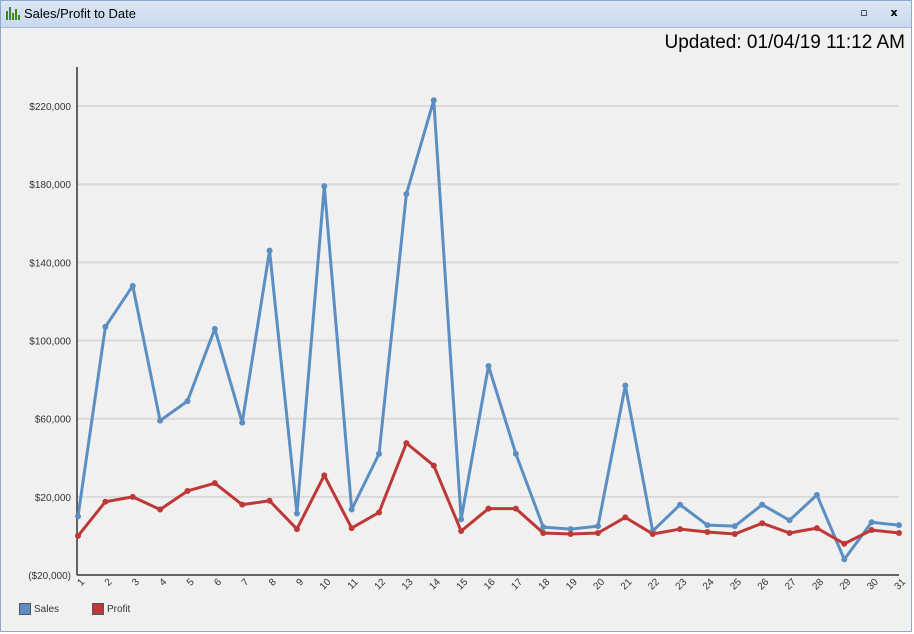 This screenshot has width=914, height=634. I want to click on y-tick-label: $180,000, so click(50, 185).